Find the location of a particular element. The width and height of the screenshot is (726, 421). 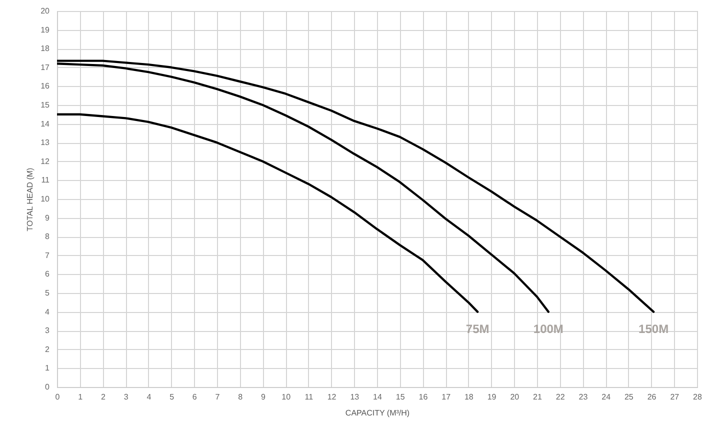

x-tick-label: 28 is located at coordinates (697, 397).